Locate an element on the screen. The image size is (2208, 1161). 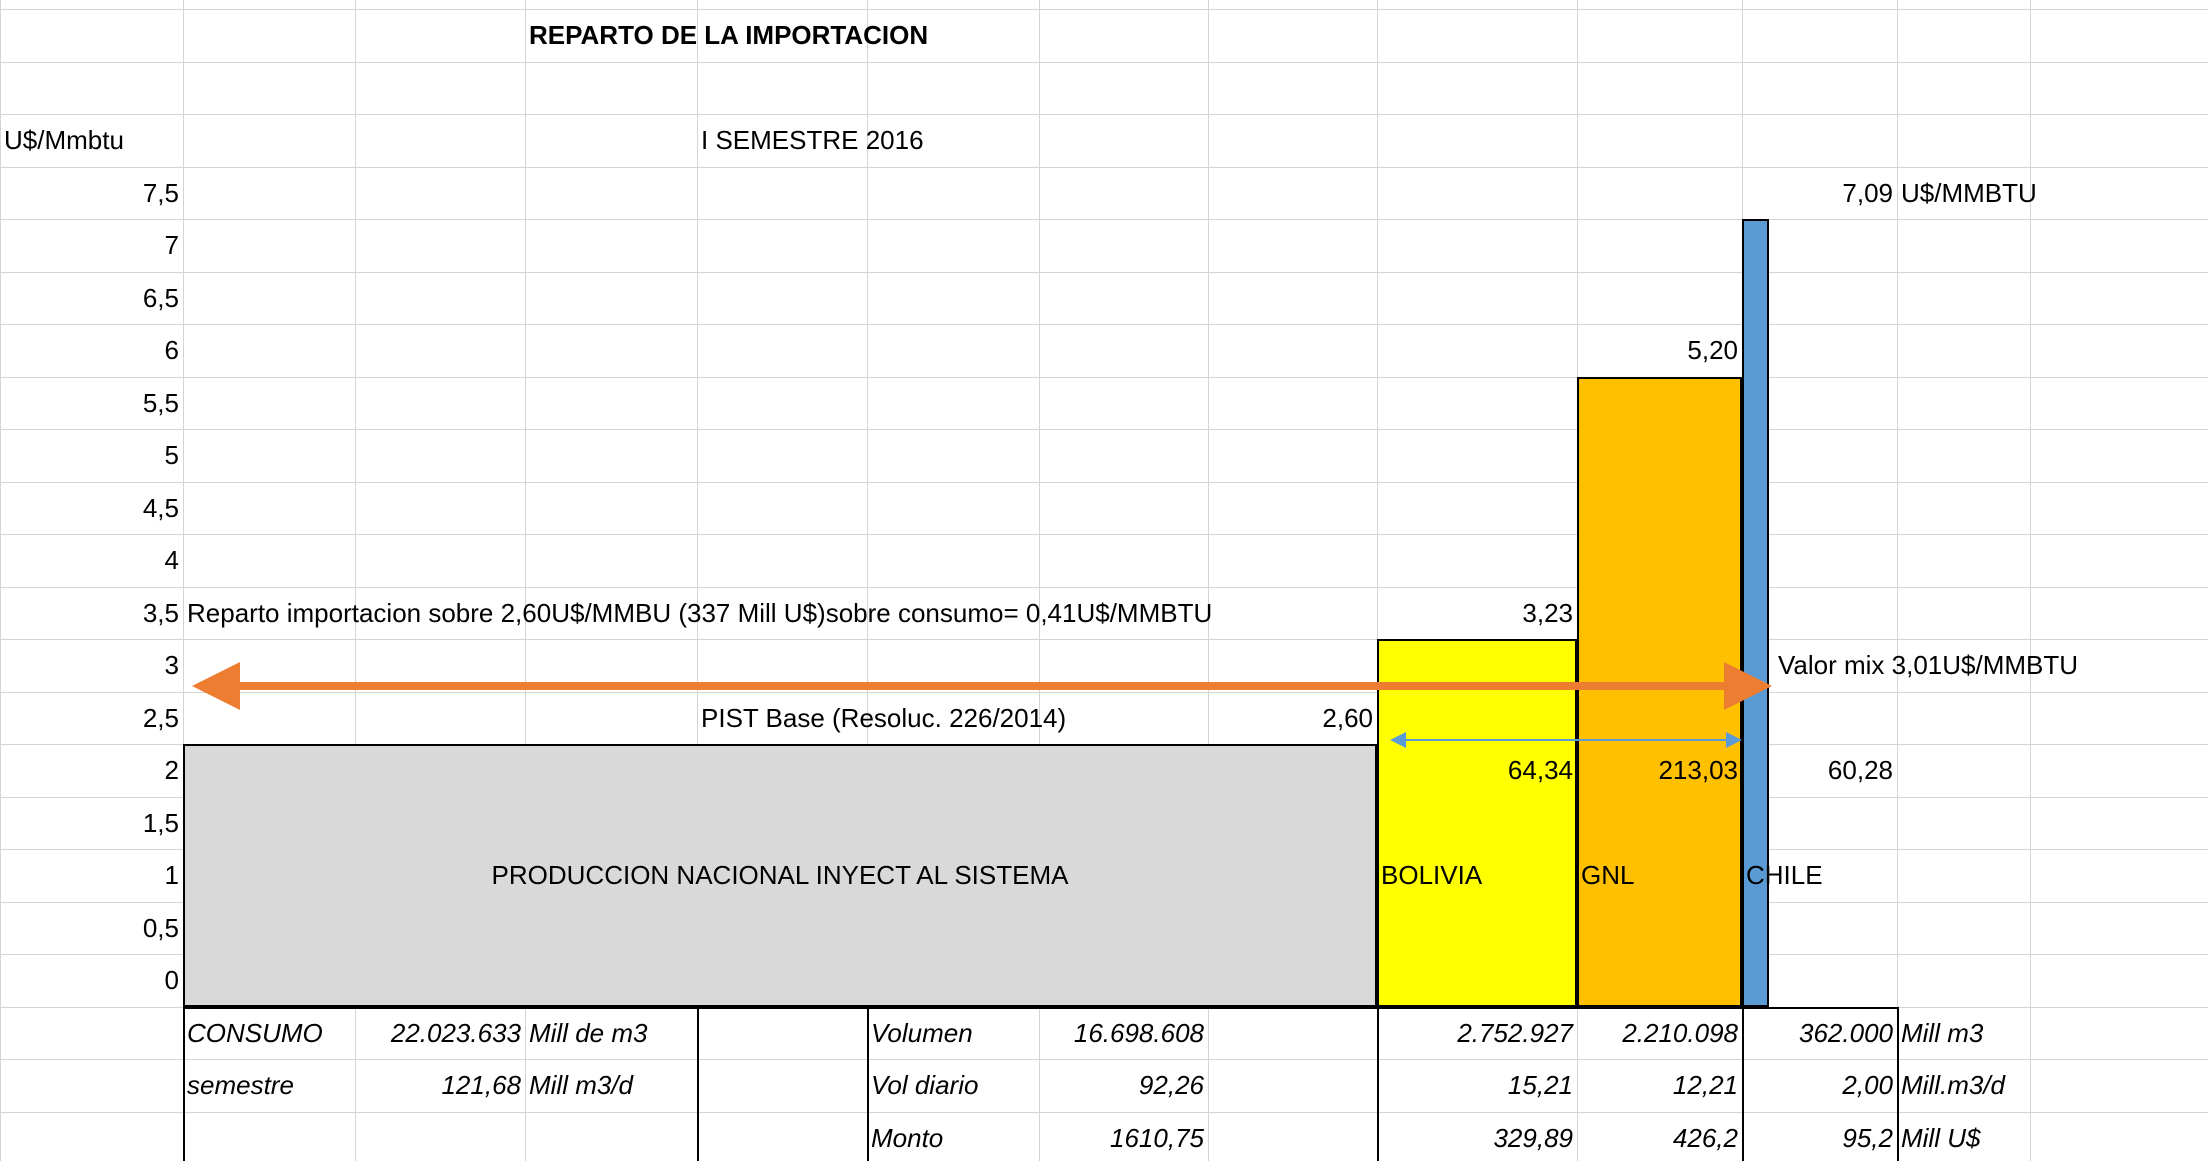
cell-text: CONSUMO is located at coordinates (255, 1032).